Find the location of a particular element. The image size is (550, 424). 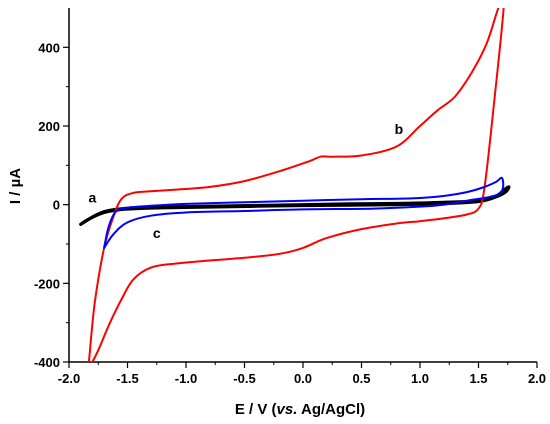

x-tick-label: 2.0 is located at coordinates (537, 378).